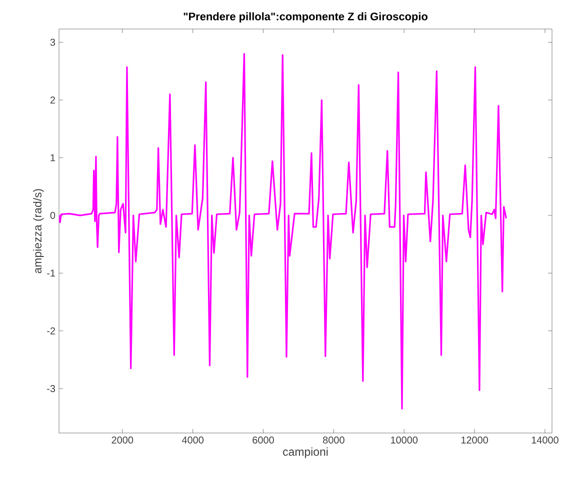 Image resolution: width=582 pixels, height=486 pixels. Describe the element at coordinates (123, 440) in the screenshot. I see `x-tick-label: 2000` at that location.